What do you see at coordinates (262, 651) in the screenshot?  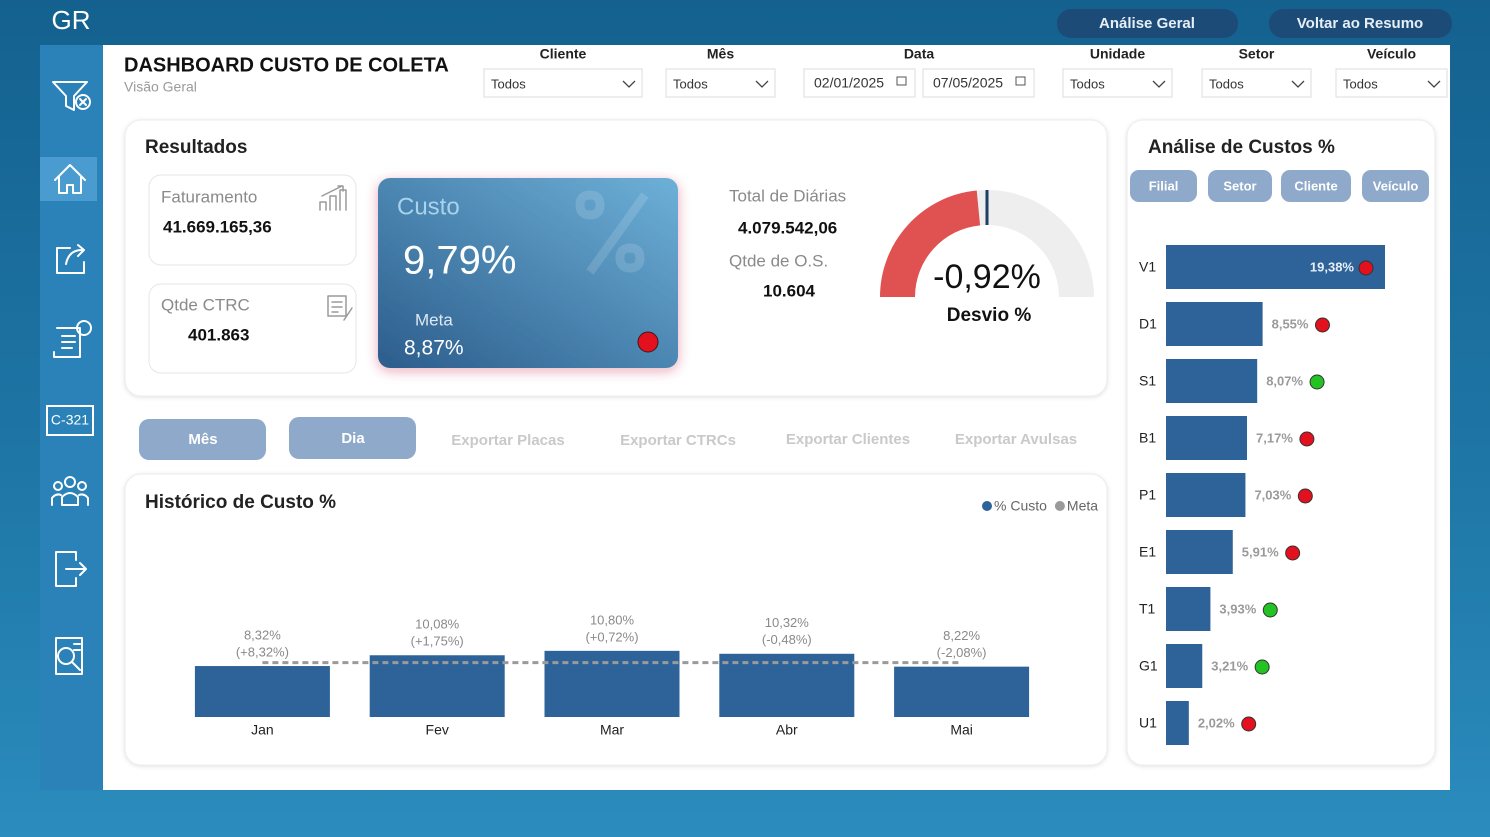 I see `delta-label: (+8,32%)` at bounding box center [262, 651].